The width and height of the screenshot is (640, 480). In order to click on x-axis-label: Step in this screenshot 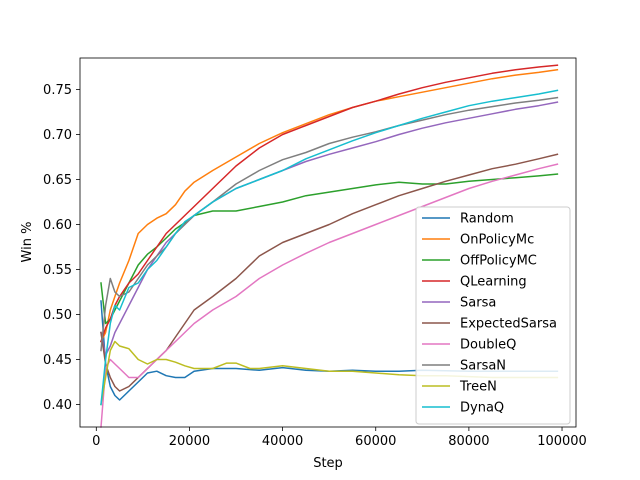, I will do `click(328, 463)`.